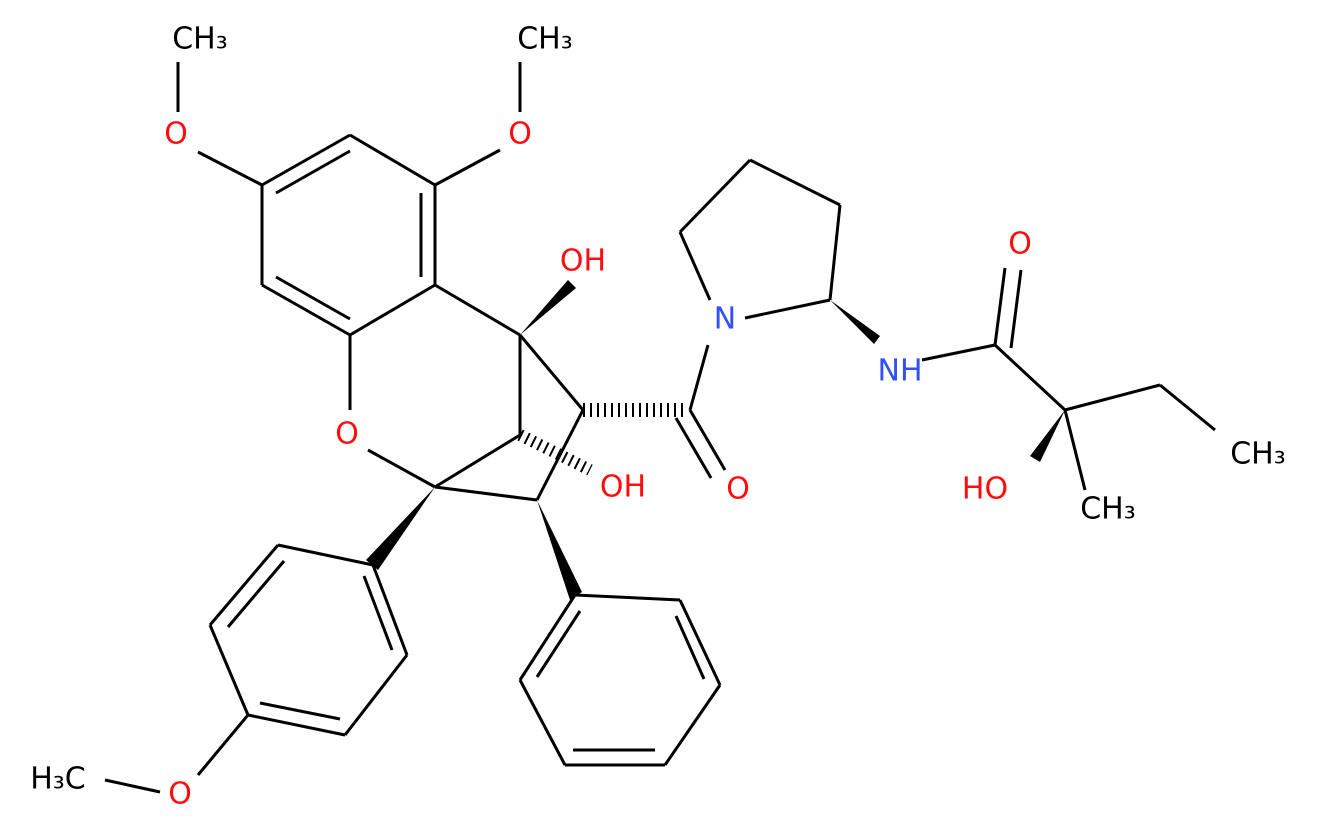 This screenshot has width=1318, height=833. Describe the element at coordinates (725, 319) in the screenshot. I see `atom-label: N` at that location.